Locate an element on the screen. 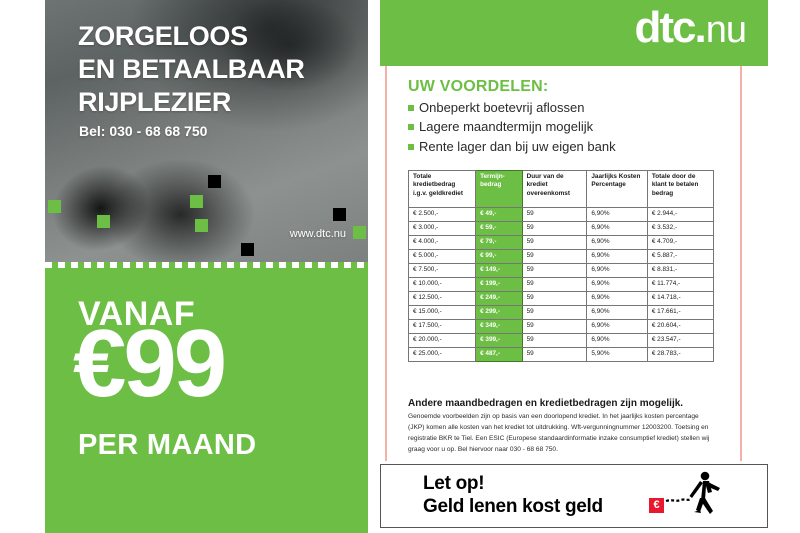 The image size is (800, 533). cell-monthly-amount: € 299,- is located at coordinates (499, 312).